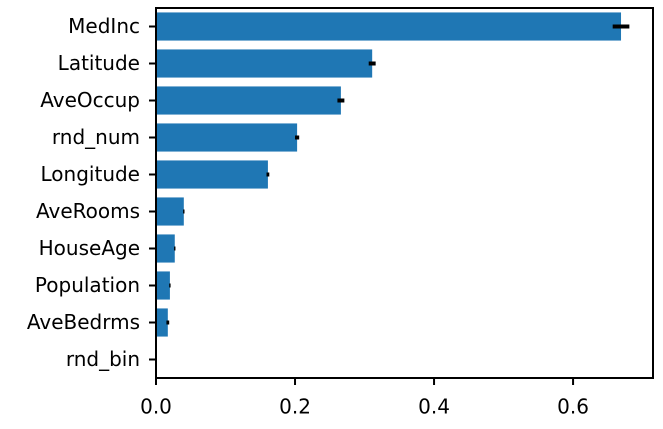 The width and height of the screenshot is (663, 429). I want to click on y-tick-label: Population, so click(87, 285).